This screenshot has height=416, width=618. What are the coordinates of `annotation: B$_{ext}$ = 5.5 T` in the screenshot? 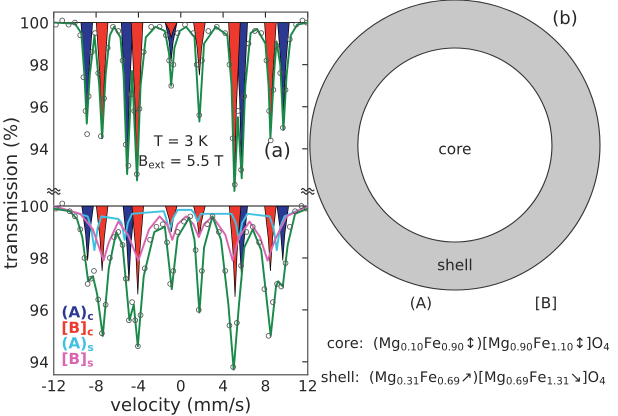 It's located at (182, 161).